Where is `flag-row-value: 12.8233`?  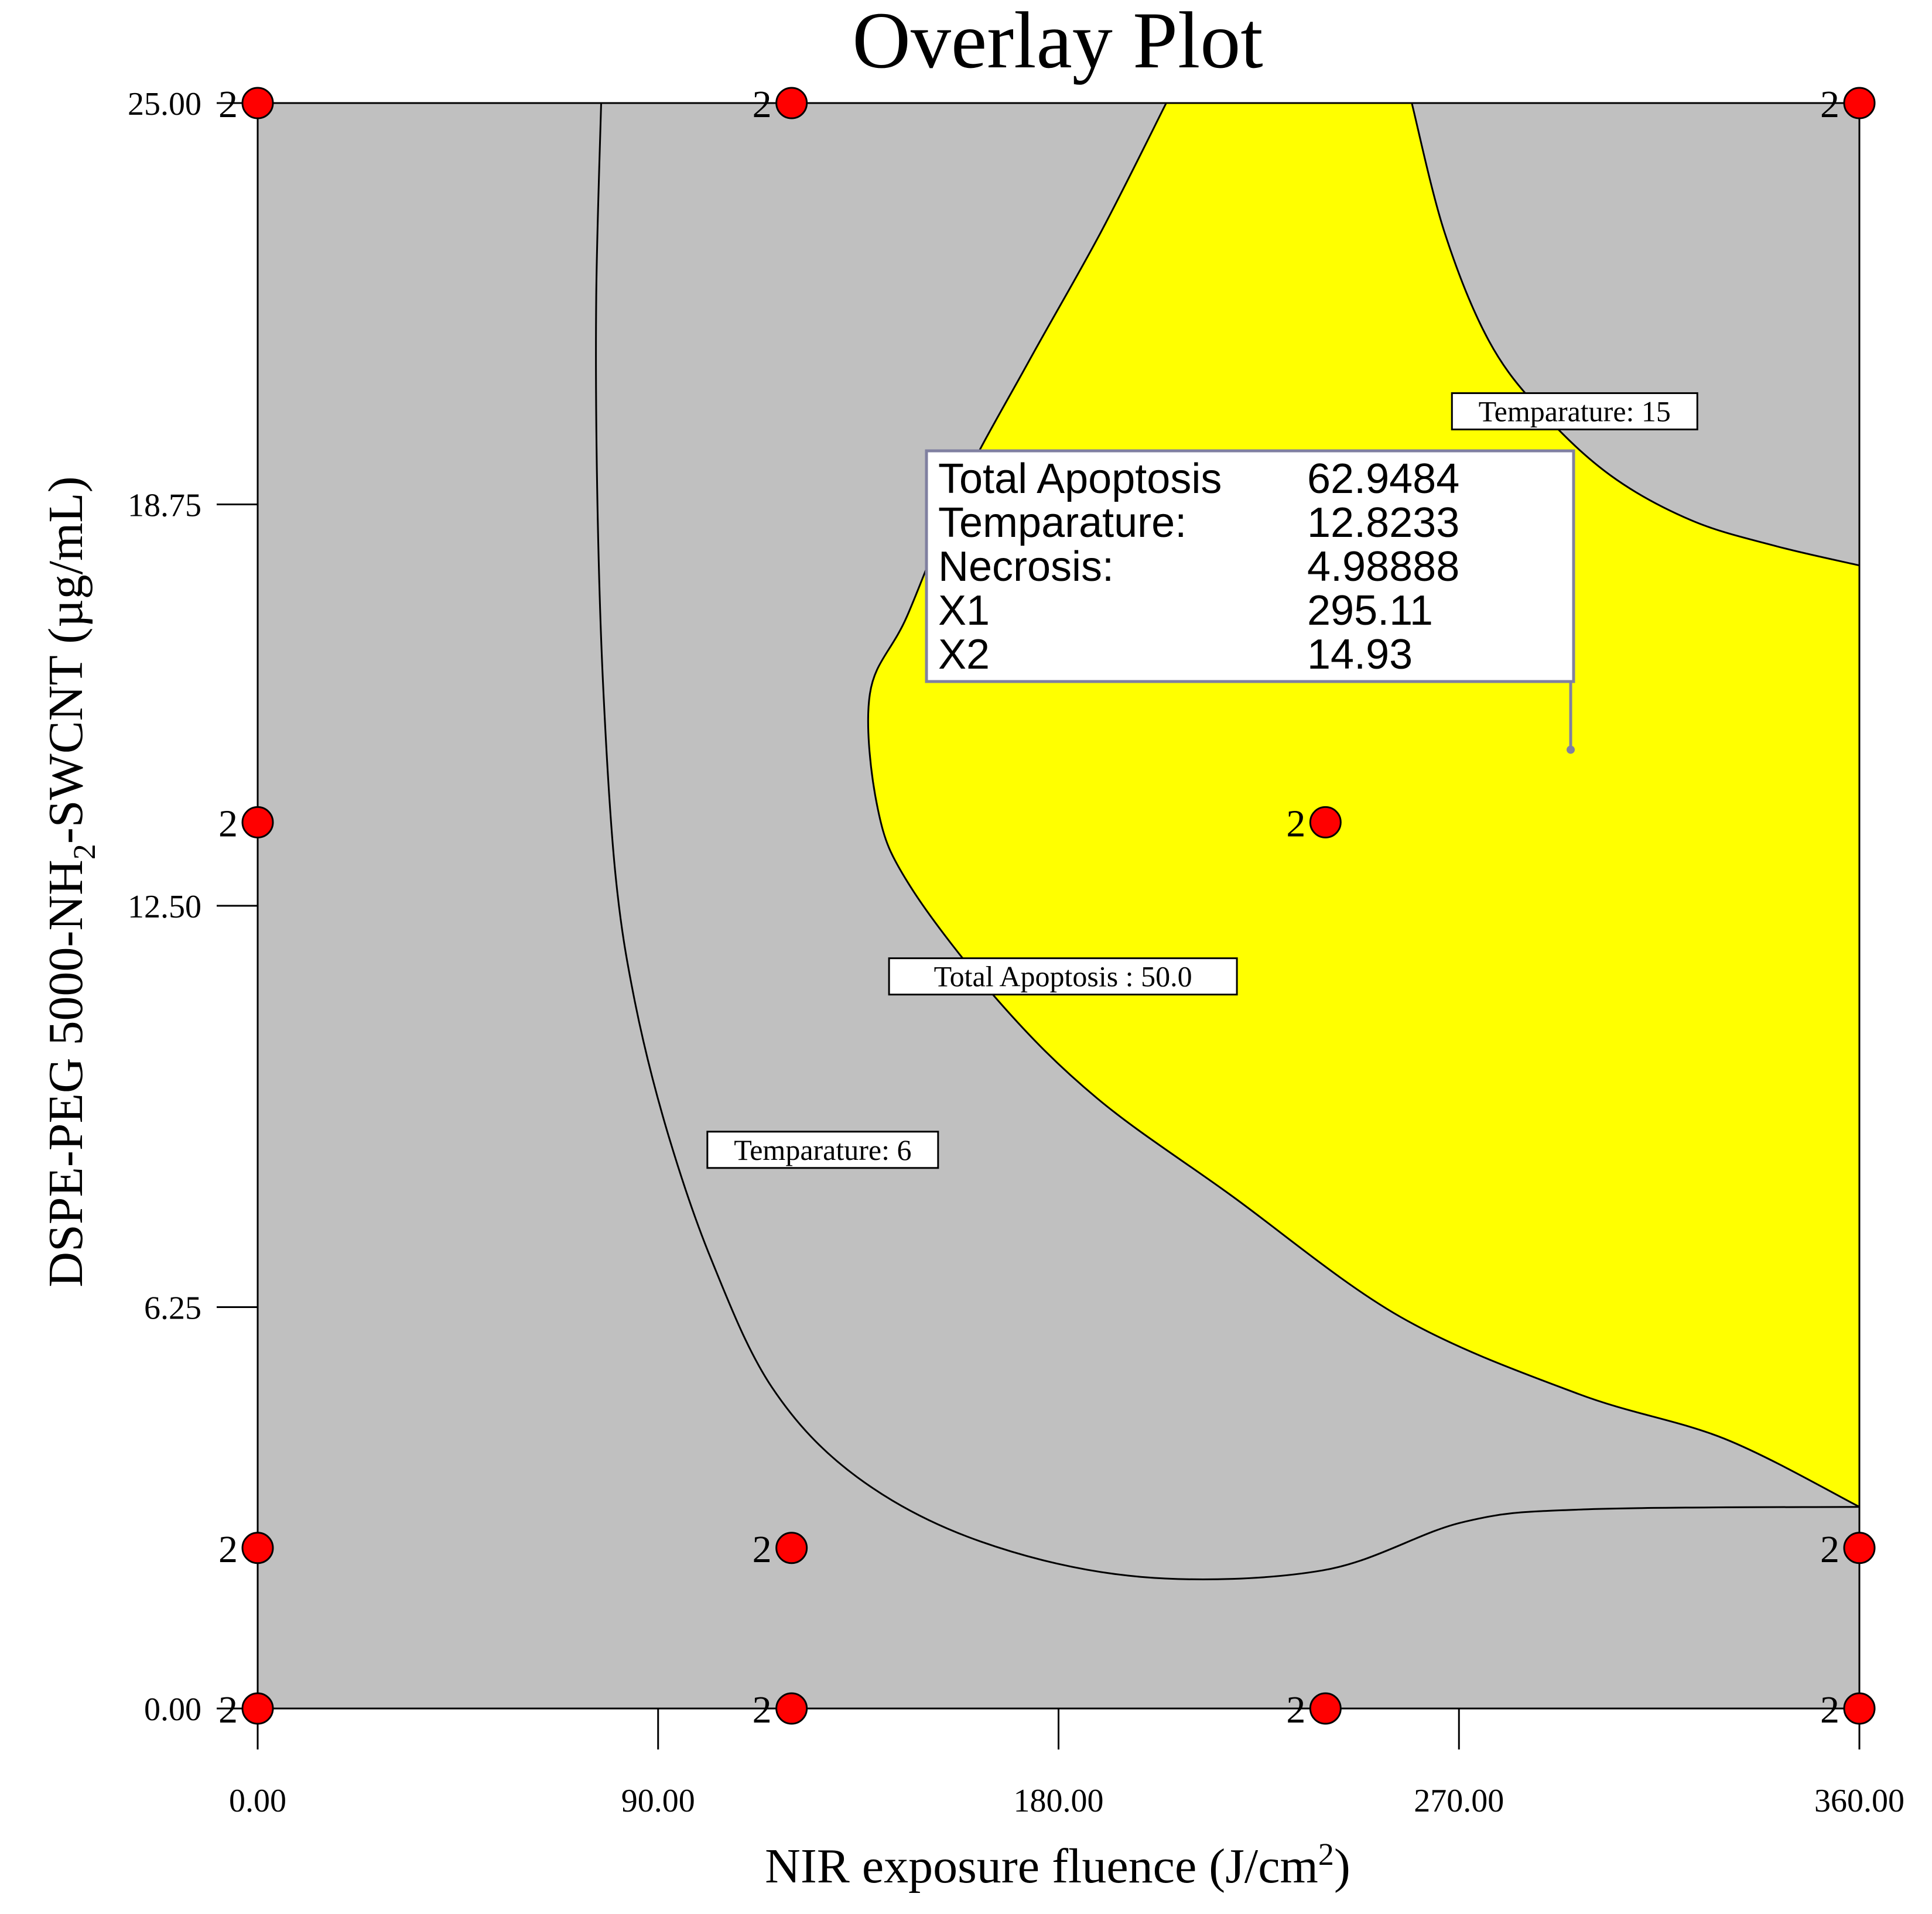 flag-row-value: 12.8233 is located at coordinates (1383, 522).